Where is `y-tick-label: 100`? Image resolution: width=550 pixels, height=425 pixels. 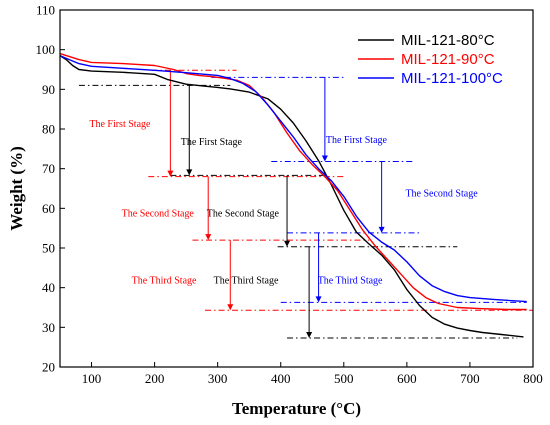
y-tick-label: 100 is located at coordinates (46, 49).